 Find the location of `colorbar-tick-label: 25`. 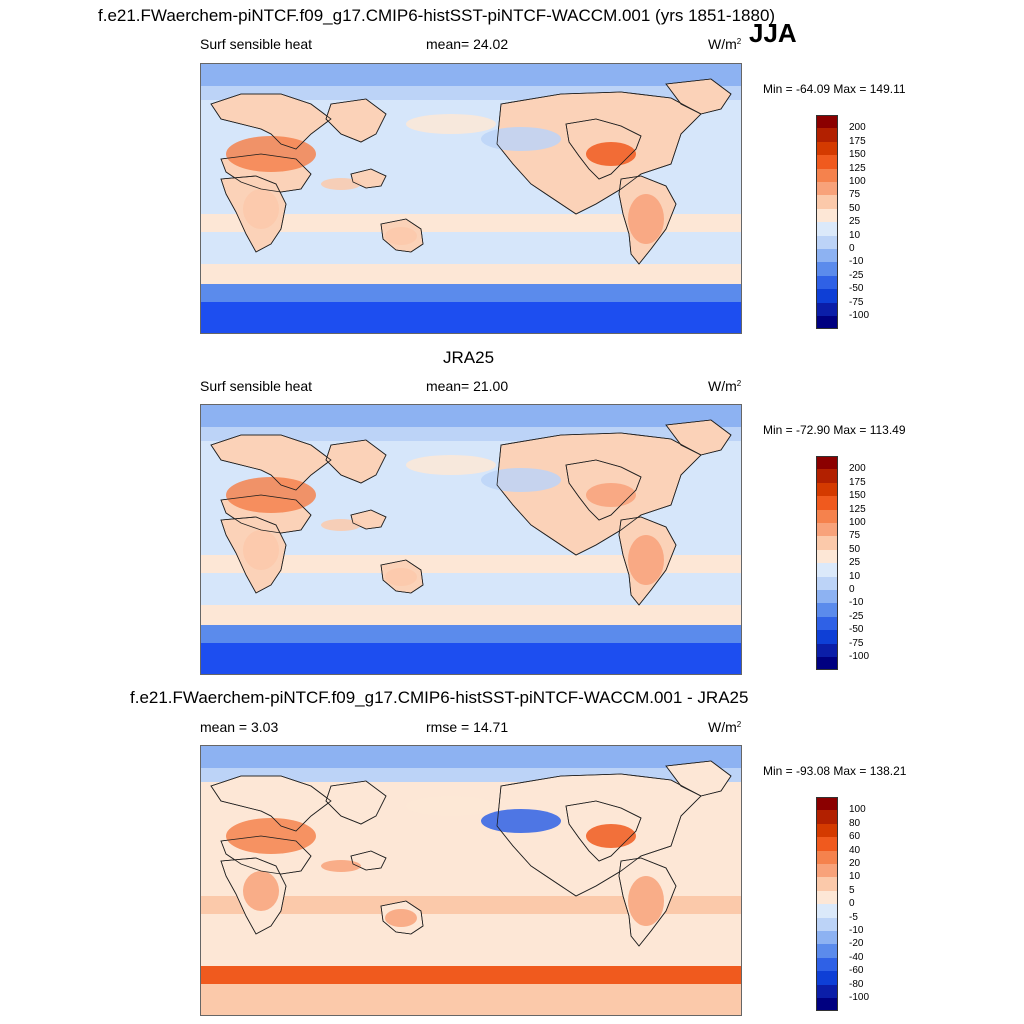

colorbar-tick-label: 25 is located at coordinates (855, 563).